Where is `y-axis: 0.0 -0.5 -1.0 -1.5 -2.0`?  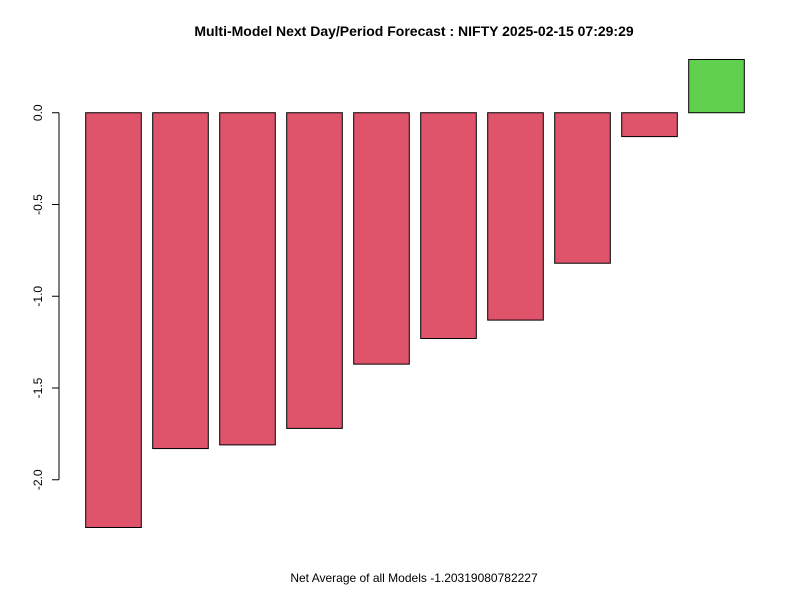
y-axis: 0.0 -0.5 -1.0 -1.5 -2.0 is located at coordinates (45, 297).